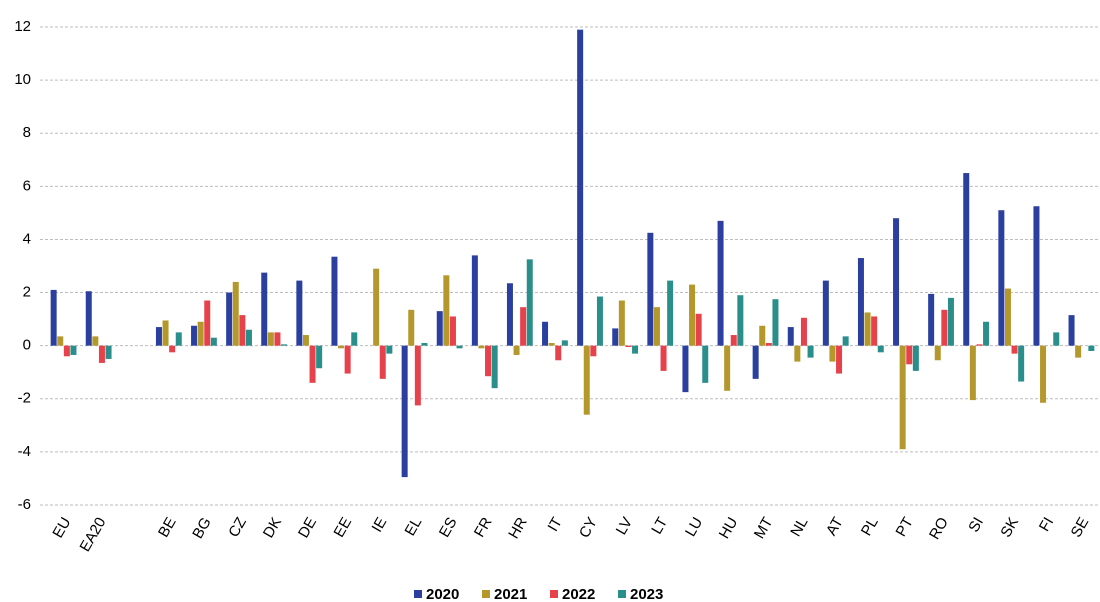 The width and height of the screenshot is (1100, 602). I want to click on legend-text: 2023, so click(646, 594).